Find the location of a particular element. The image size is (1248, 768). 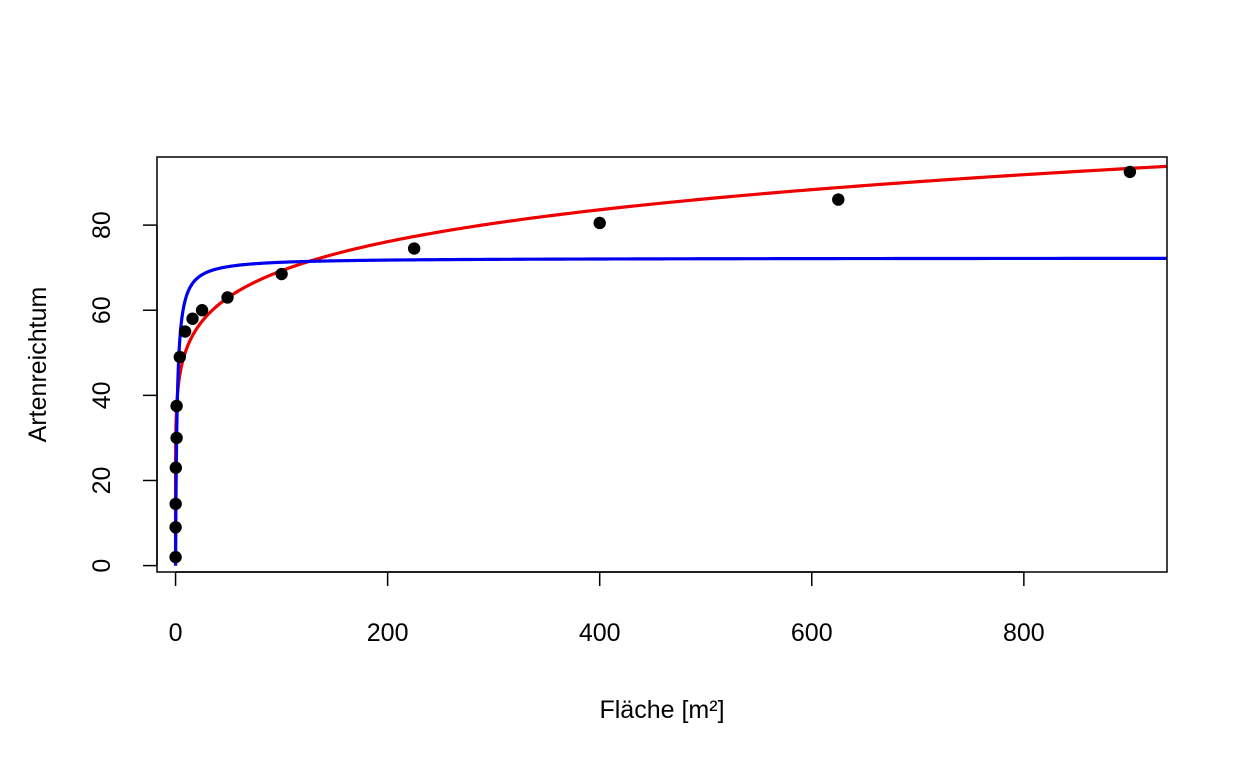

y-tick-label: 40 is located at coordinates (102, 395).